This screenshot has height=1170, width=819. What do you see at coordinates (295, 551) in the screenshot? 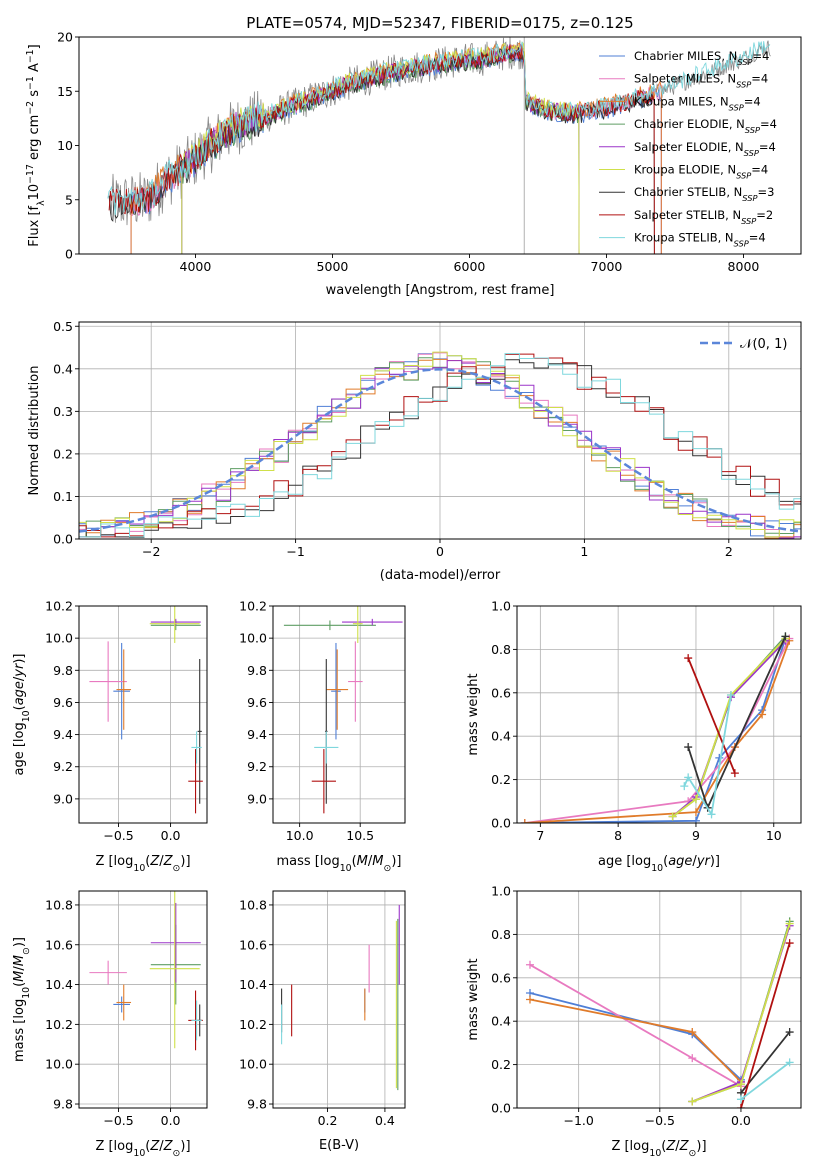
I see `x-tick-label: −1` at bounding box center [295, 551].